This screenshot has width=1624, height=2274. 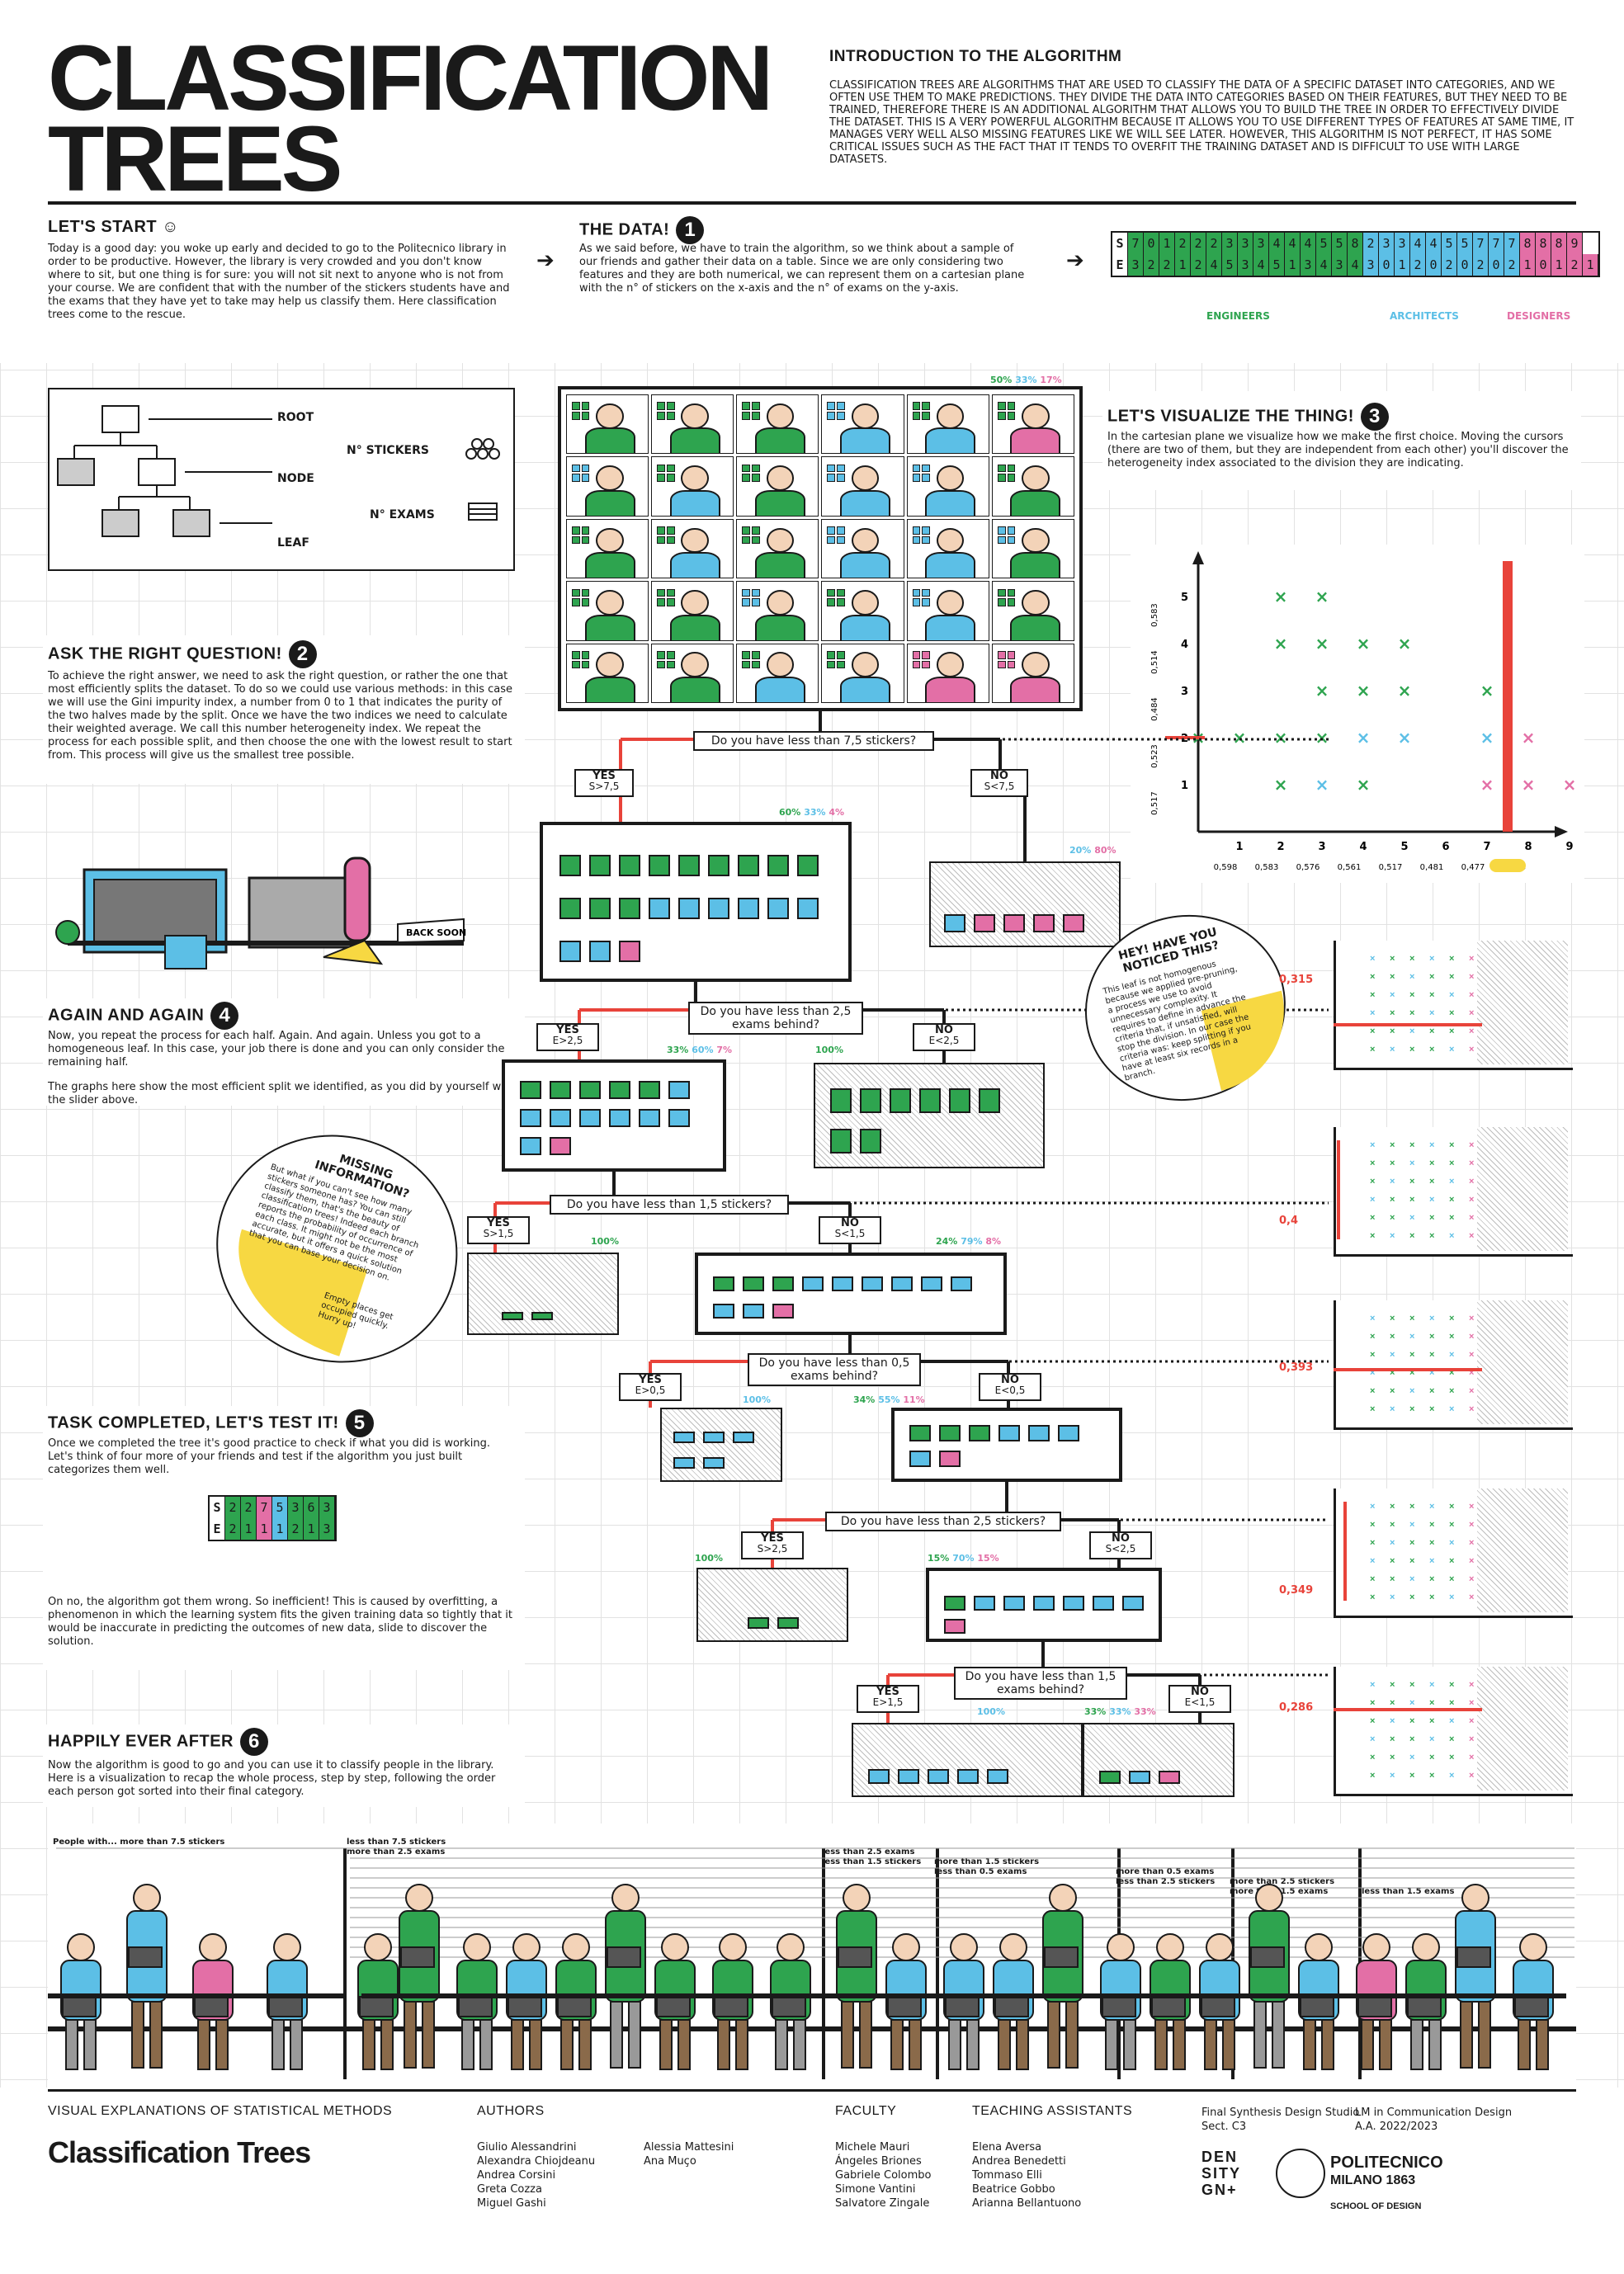 I want to click on question-4: Do you have less than 0,5 exams behind?, so click(x=834, y=1370).